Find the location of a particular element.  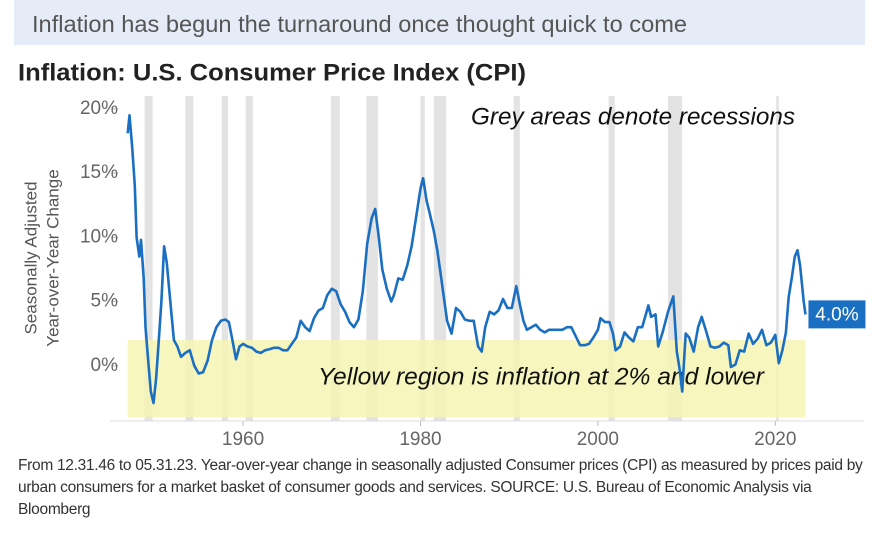

annotation: Grey areas denote recessions is located at coordinates (633, 116).